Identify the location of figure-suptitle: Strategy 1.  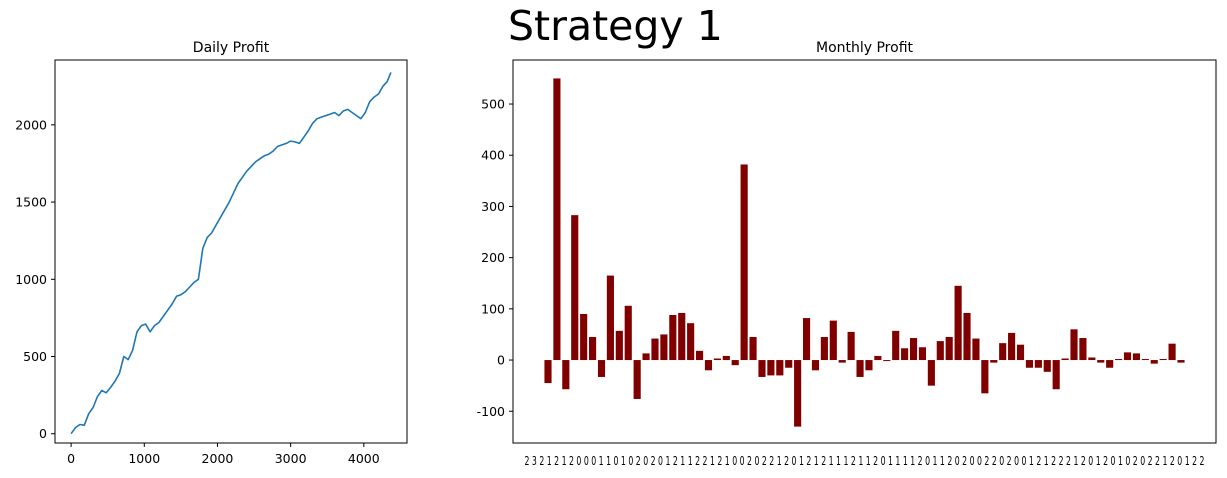
(615, 26).